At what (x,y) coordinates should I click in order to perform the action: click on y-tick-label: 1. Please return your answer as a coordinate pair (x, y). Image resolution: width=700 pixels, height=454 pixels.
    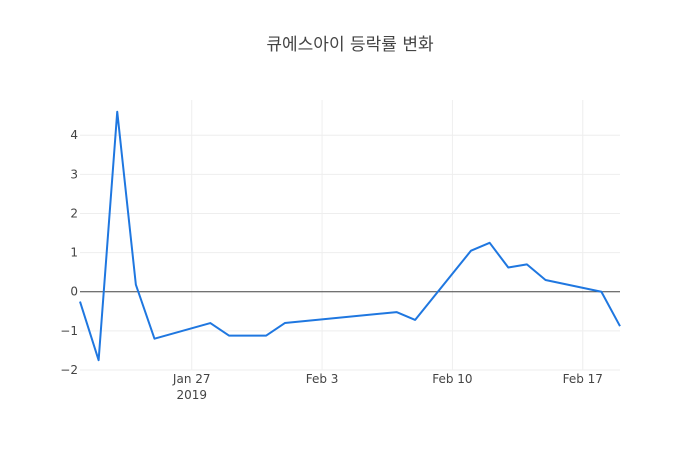
    Looking at the image, I should click on (74, 253).